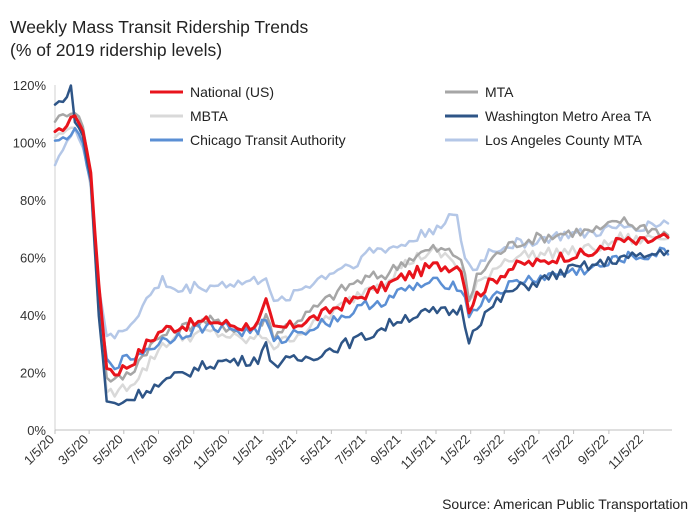  Describe the element at coordinates (268, 140) in the screenshot. I see `legend-label: Chicago Transit Authority` at that location.